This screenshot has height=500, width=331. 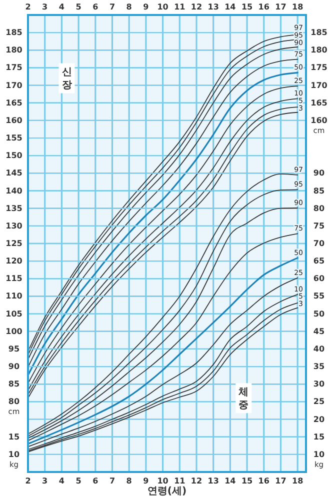 What do you see at coordinates (14, 437) in the screenshot?
I see `y-tick-label: 15` at bounding box center [14, 437].